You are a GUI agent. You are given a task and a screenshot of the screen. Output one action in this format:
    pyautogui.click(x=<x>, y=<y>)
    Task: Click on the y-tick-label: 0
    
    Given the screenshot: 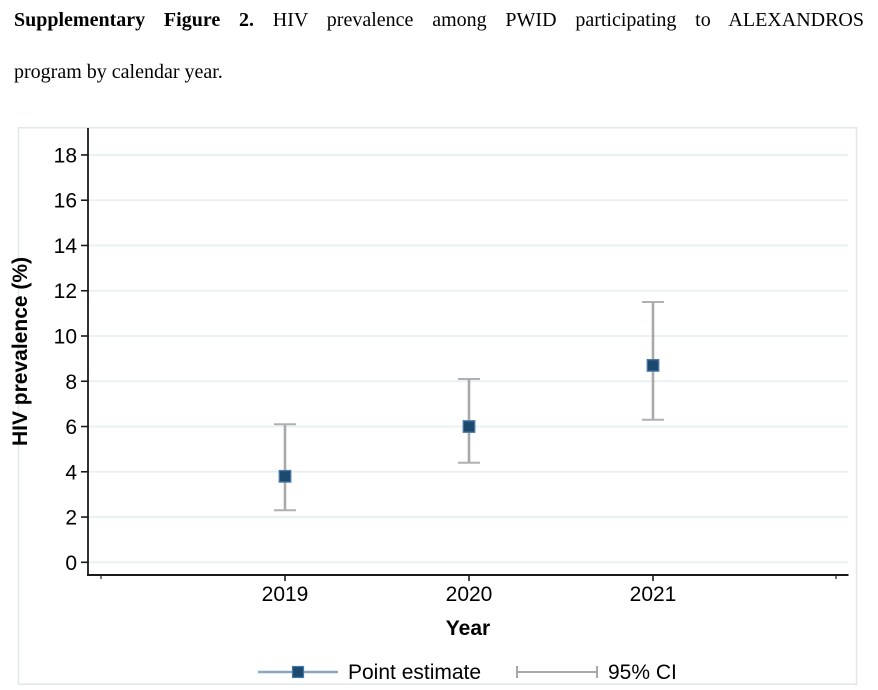 What is the action you would take?
    pyautogui.click(x=71, y=563)
    